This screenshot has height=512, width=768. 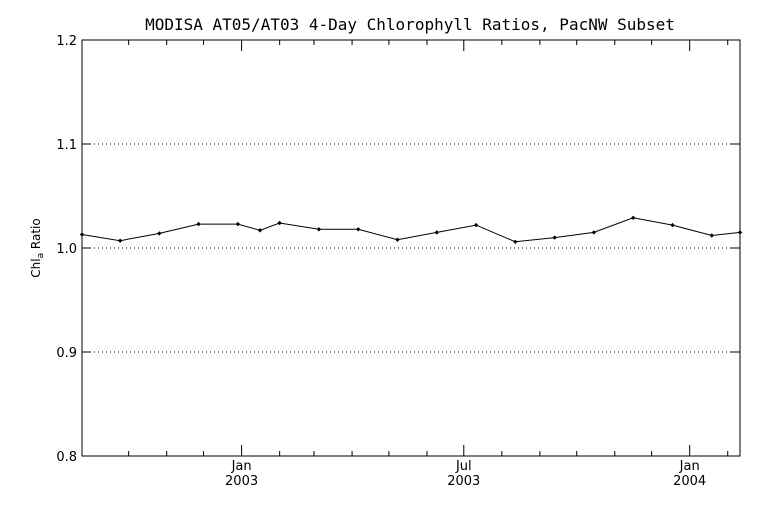 What do you see at coordinates (463, 466) in the screenshot?
I see `x-tick-label-month: Jul` at bounding box center [463, 466].